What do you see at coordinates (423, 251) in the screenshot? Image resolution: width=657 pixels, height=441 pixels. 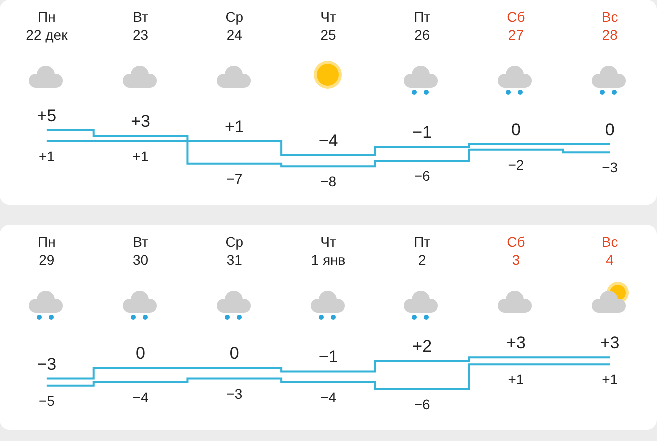 I see `x-tick-label: Пт 2` at bounding box center [423, 251].